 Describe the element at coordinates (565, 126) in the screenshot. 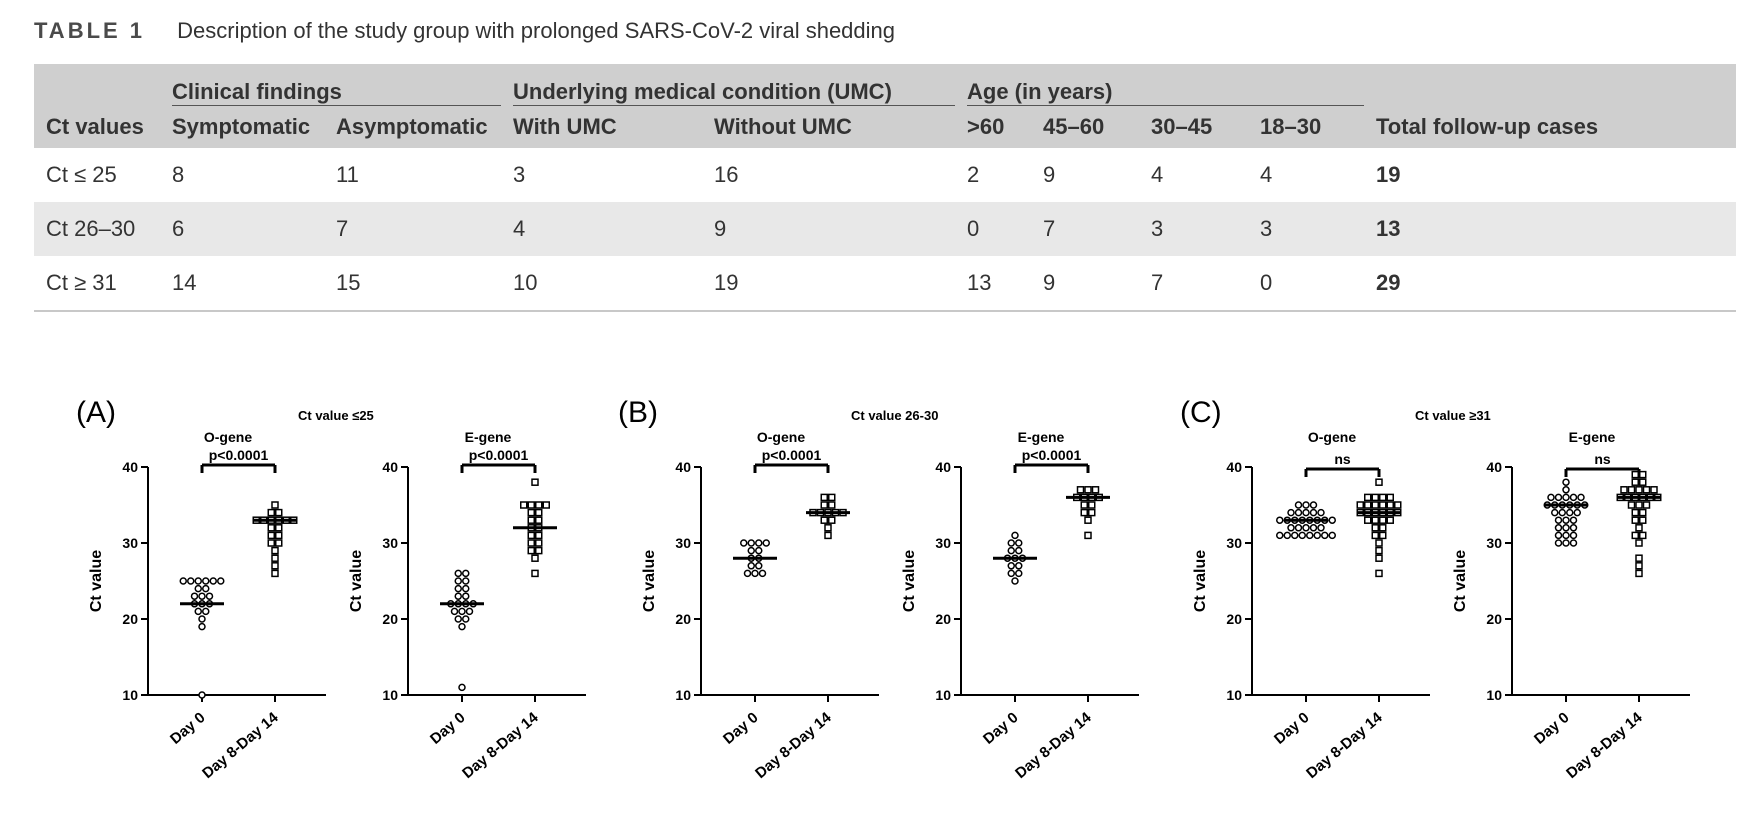

I see `column-header: With UMC` at that location.